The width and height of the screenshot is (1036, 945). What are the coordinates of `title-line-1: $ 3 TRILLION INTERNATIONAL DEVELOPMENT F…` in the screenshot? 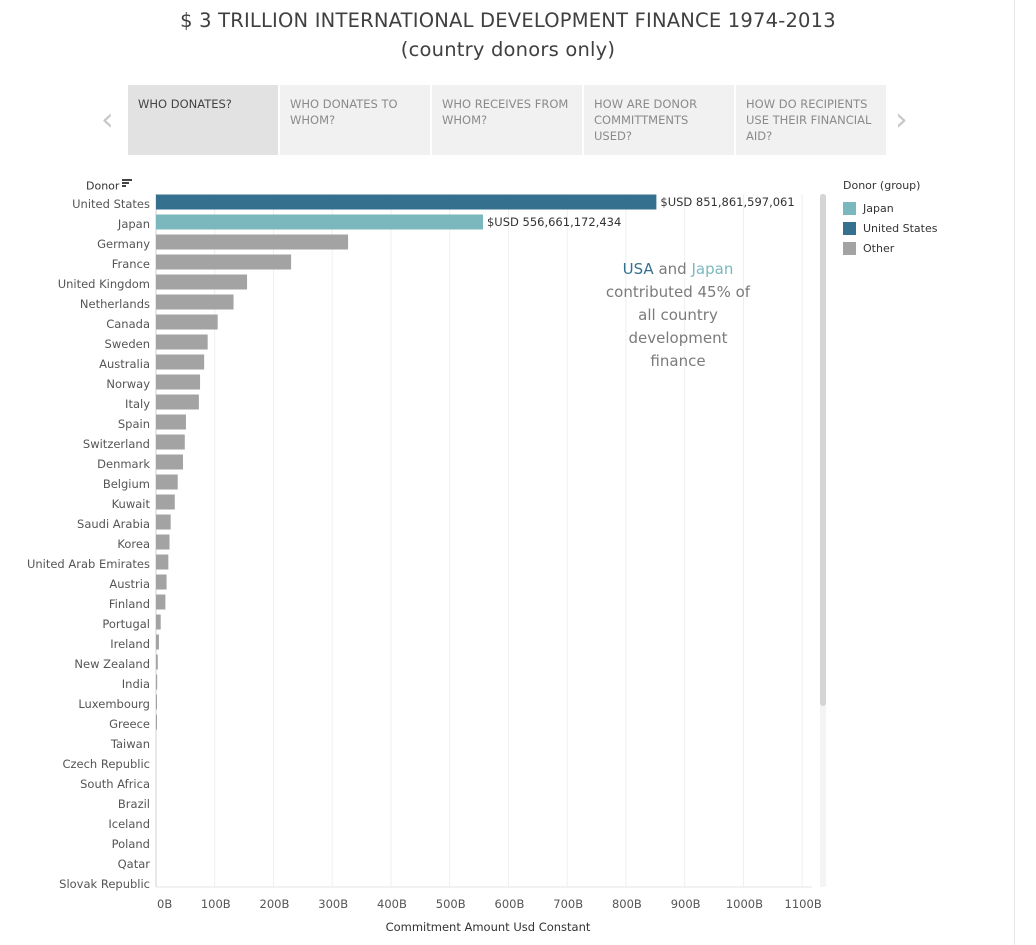 It's located at (508, 20).